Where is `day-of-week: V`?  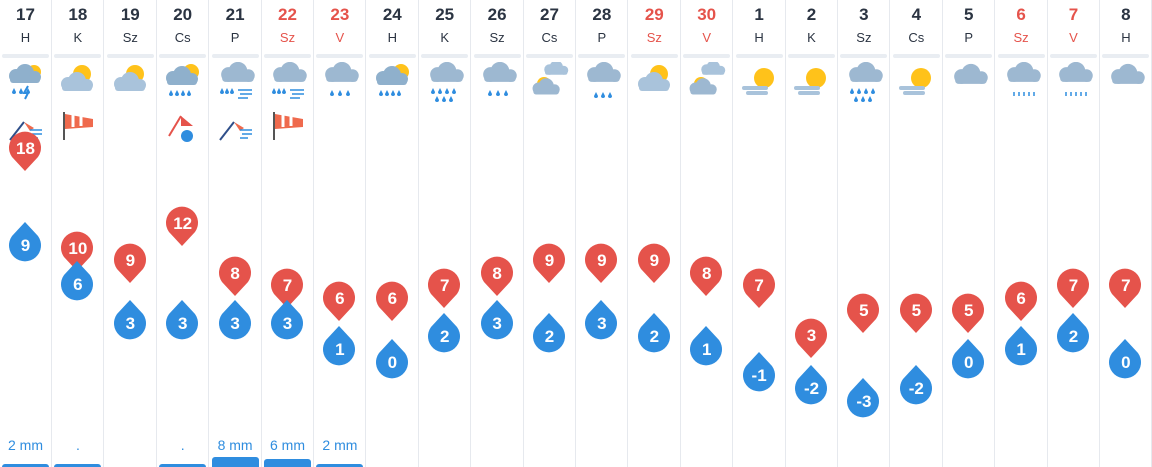 day-of-week: V is located at coordinates (340, 37).